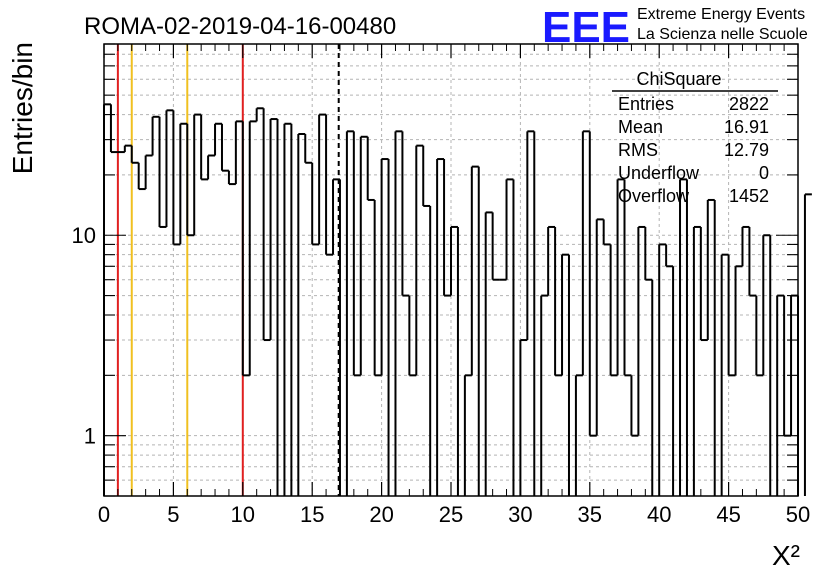 Image resolution: width=836 pixels, height=572 pixels. I want to click on x-tick-label: 30, so click(520, 514).